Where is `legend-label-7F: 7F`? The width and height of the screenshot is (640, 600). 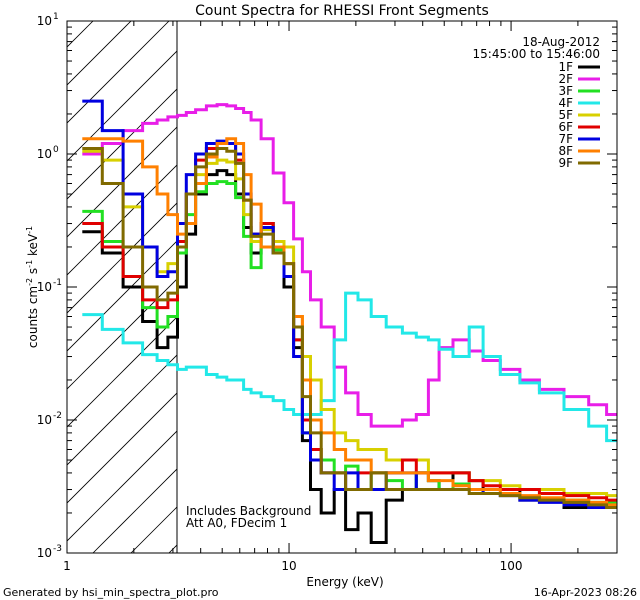 legend-label-7F: 7F is located at coordinates (565, 139).